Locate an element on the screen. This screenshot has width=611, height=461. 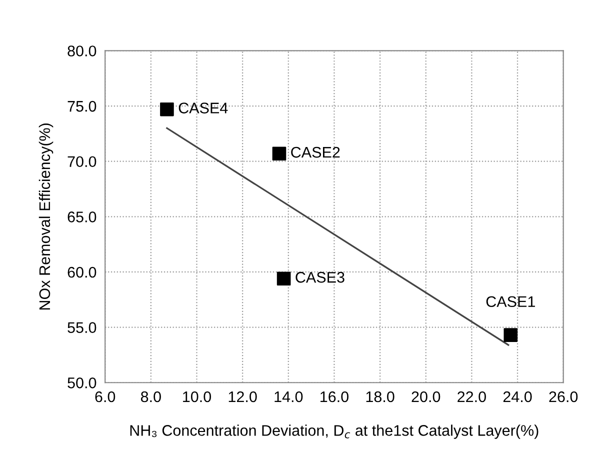
x-tick-label: 22.0 is located at coordinates (472, 396).